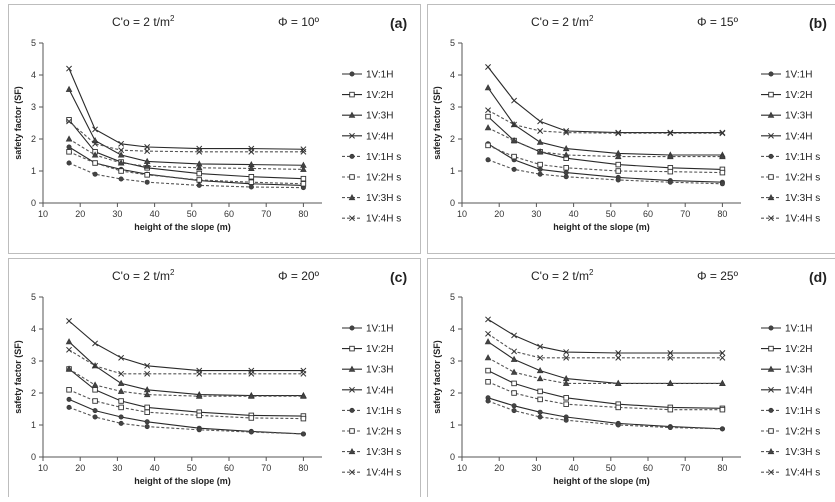 This screenshot has width=835, height=502. What do you see at coordinates (536, 468) in the screenshot?
I see `x-tick-label: 30` at bounding box center [536, 468].